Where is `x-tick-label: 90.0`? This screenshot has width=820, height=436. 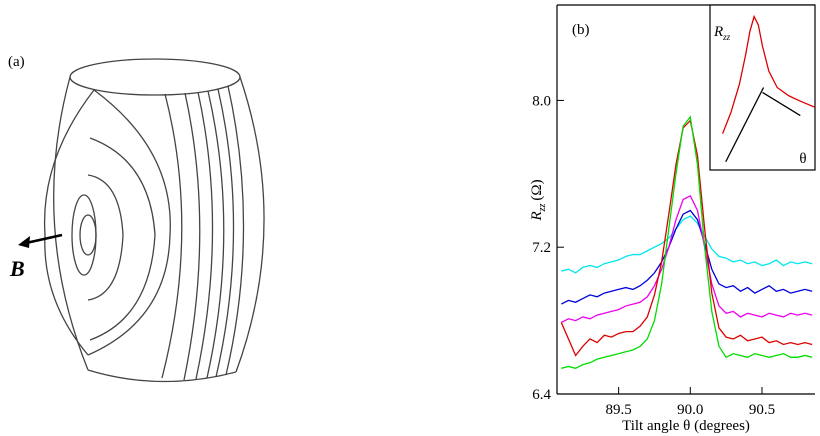
x-tick-label: 90.0 is located at coordinates (690, 410).